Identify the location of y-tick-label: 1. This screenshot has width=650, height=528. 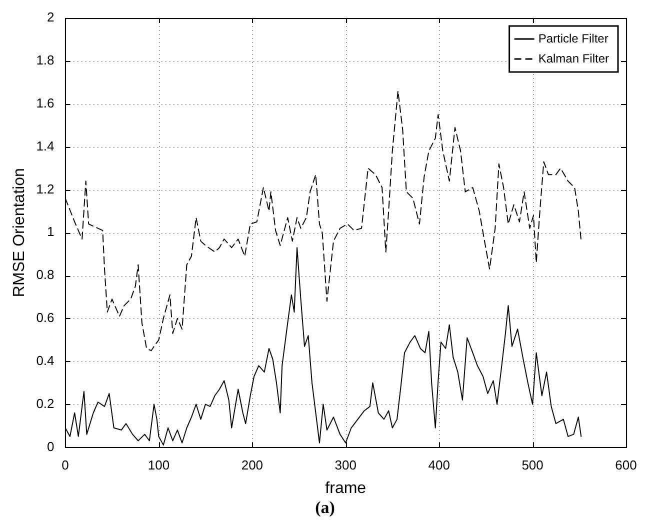
(50, 232).